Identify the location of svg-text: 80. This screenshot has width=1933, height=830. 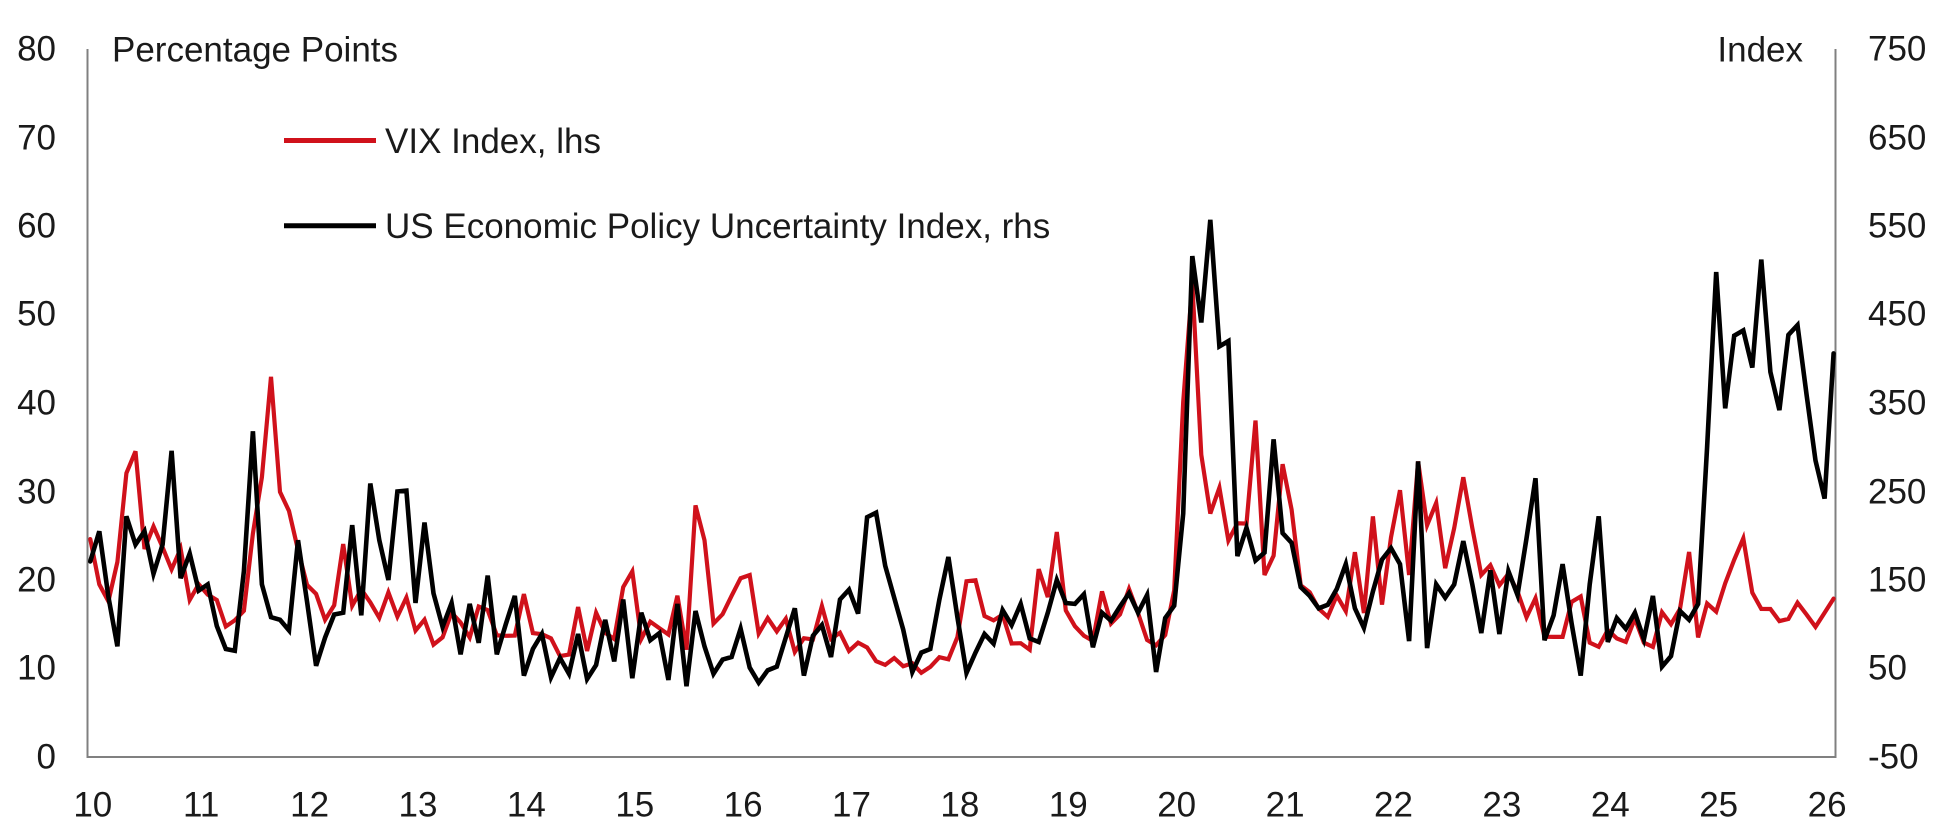
(36, 49).